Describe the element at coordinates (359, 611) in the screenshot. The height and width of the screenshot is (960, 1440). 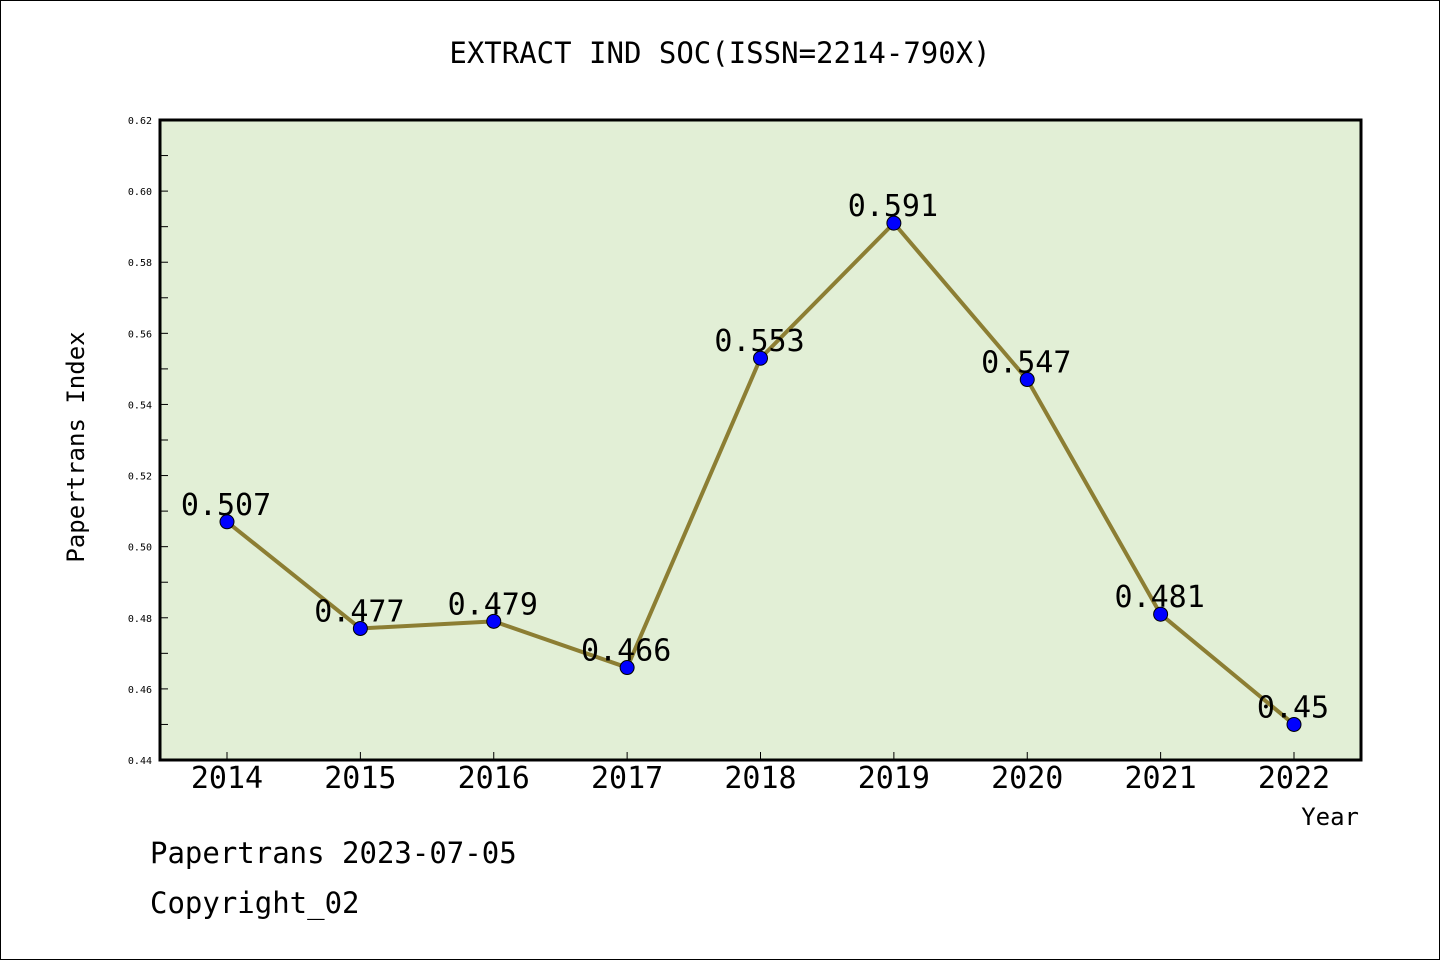
I see `data-label: 0.477` at that location.